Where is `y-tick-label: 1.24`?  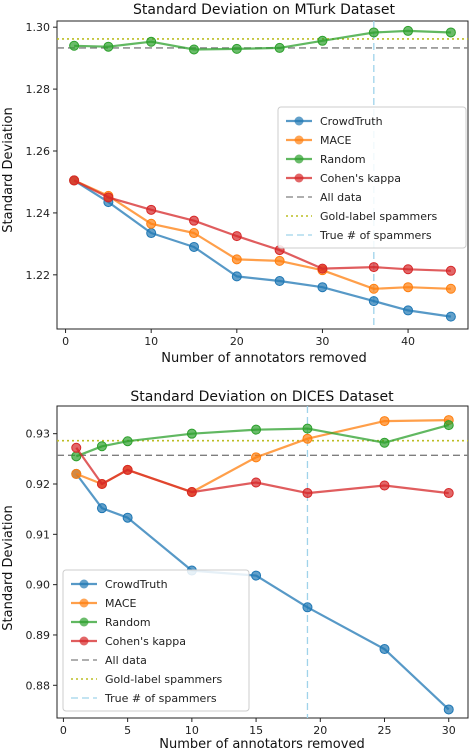
y-tick-label: 1.24 is located at coordinates (38, 213).